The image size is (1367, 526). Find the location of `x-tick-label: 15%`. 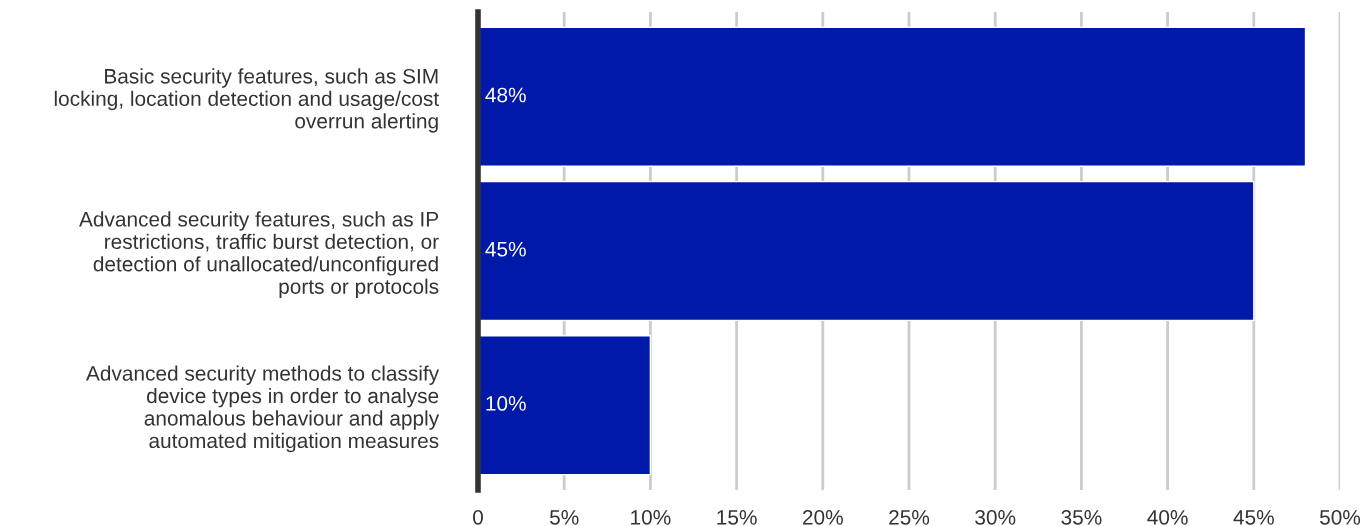

x-tick-label: 15% is located at coordinates (737, 517).